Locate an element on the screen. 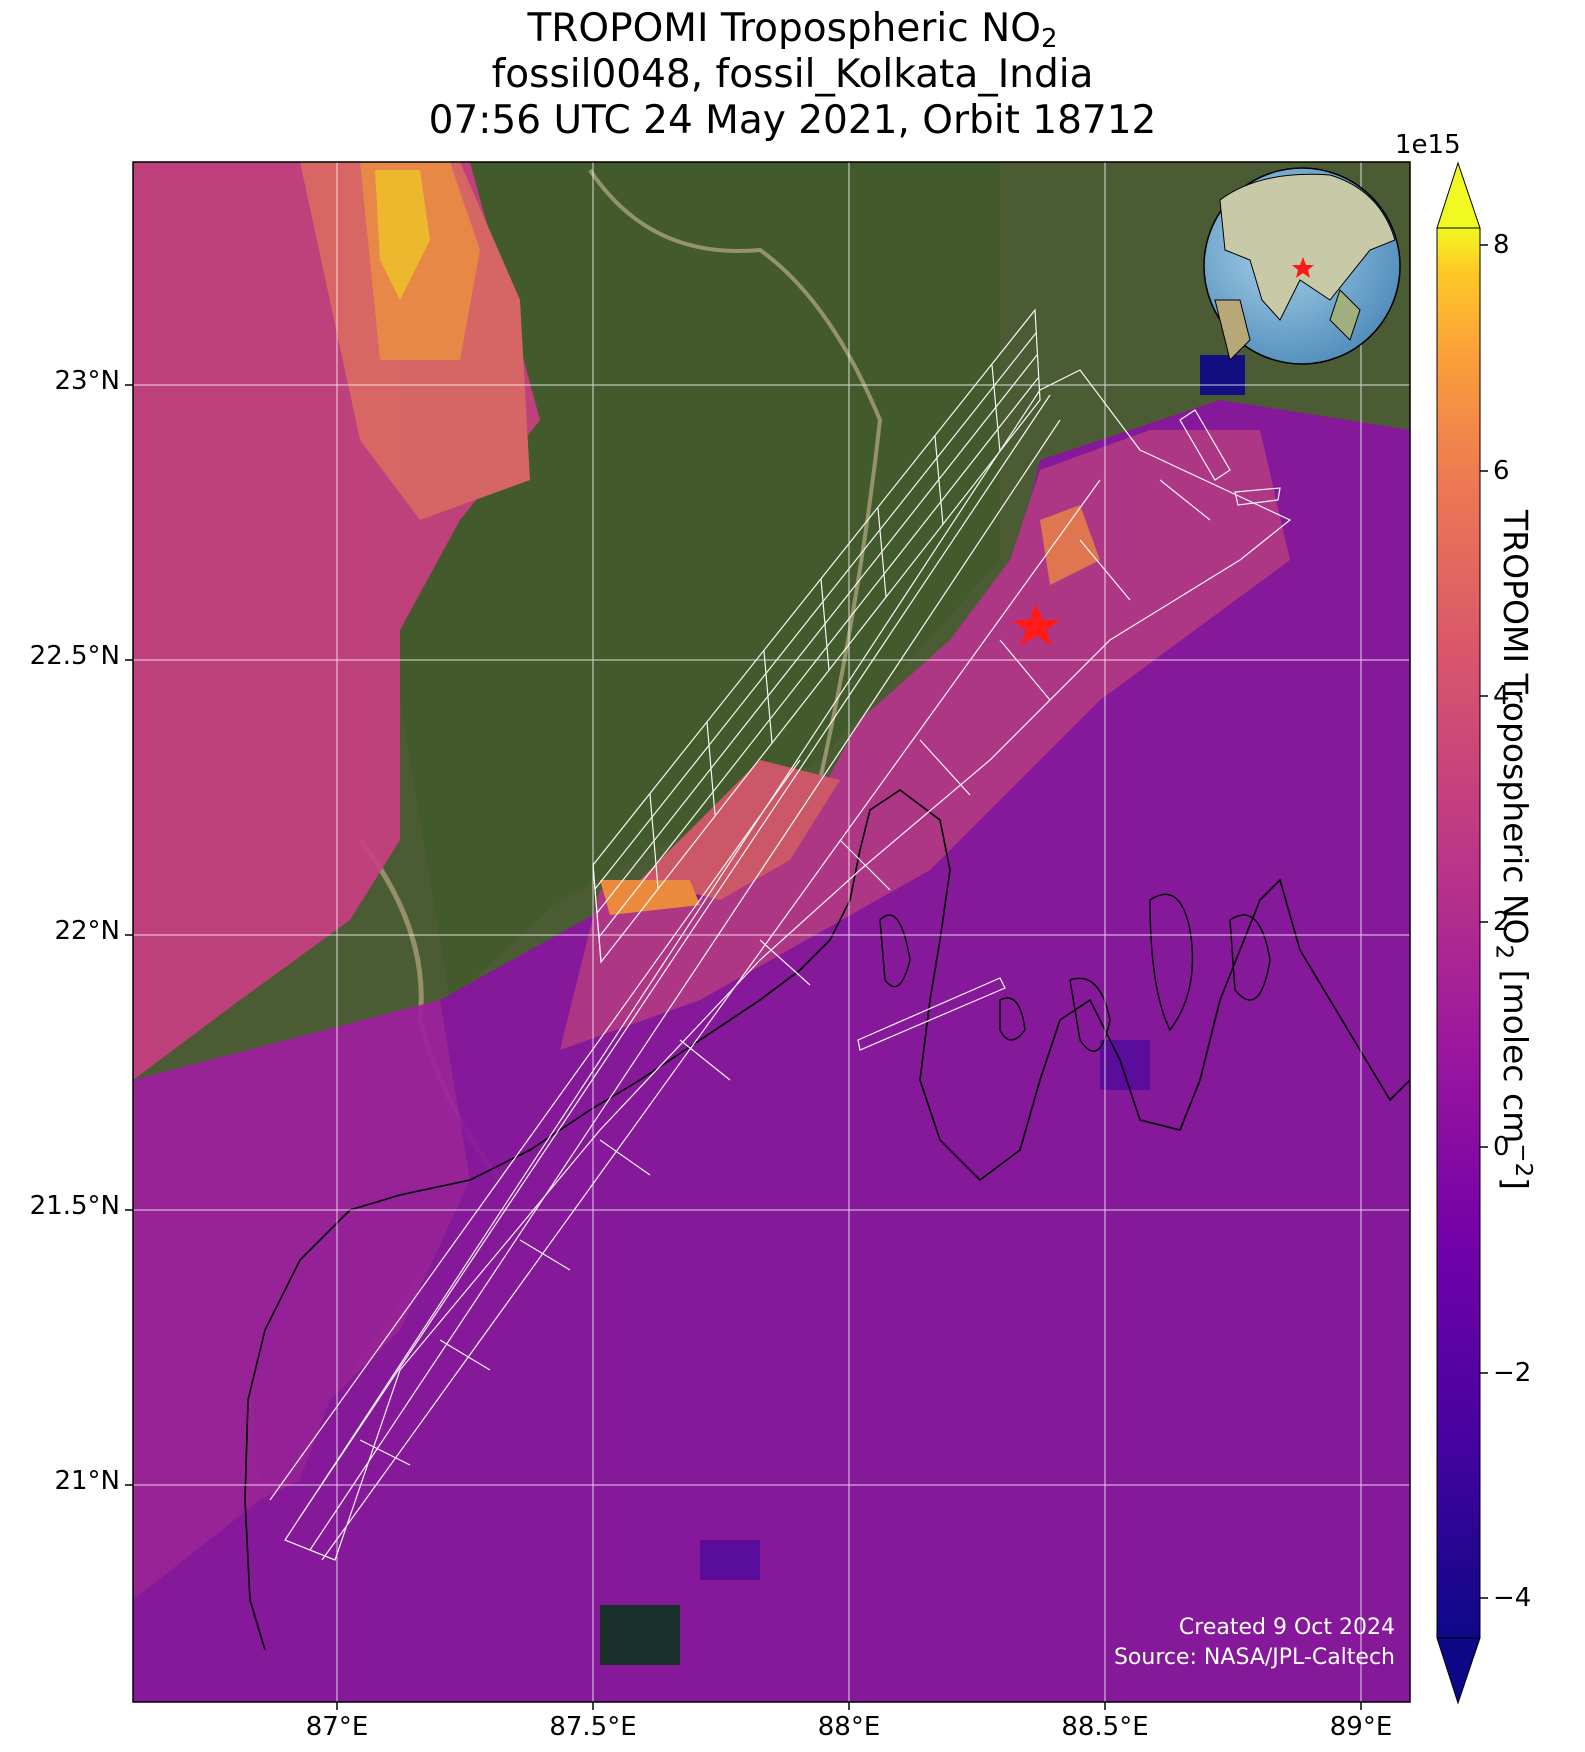 The width and height of the screenshot is (1585, 1752). colorbar-tick-label: −4 is located at coordinates (1512, 1598).